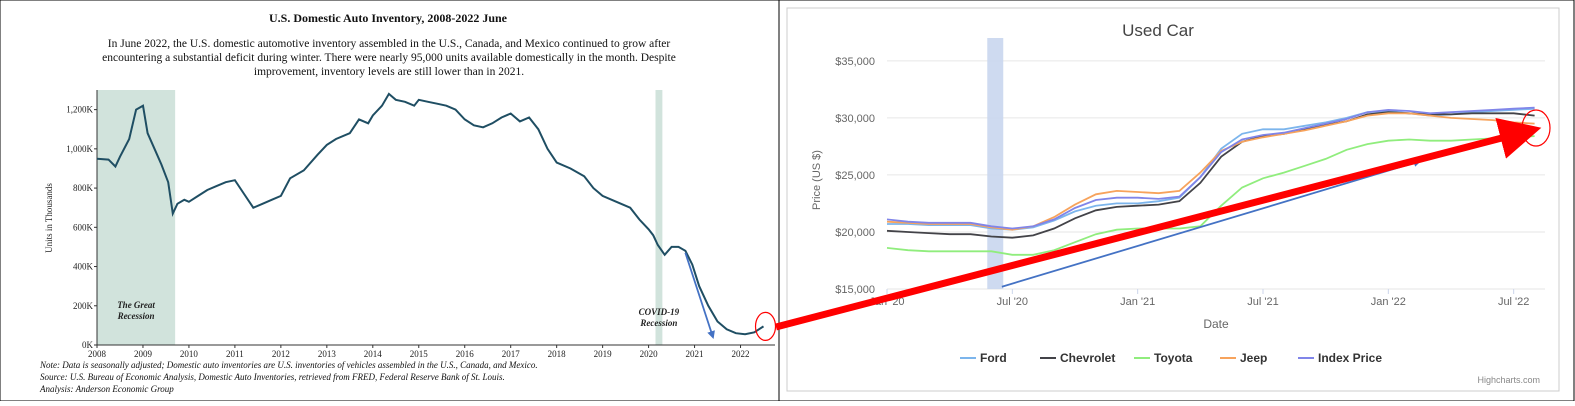 The image size is (1575, 406). Describe the element at coordinates (1508, 380) in the screenshot. I see `highcharts-credit: Highcharts.com` at that location.